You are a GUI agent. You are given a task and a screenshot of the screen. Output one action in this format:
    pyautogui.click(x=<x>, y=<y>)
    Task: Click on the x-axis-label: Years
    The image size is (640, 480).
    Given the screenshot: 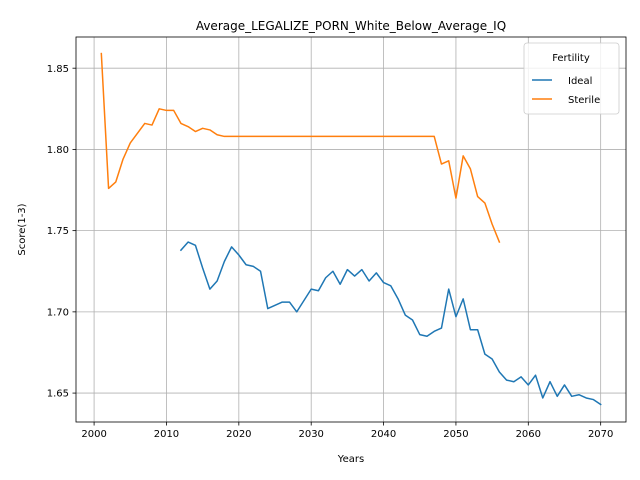 What is the action you would take?
    pyautogui.click(x=350, y=459)
    